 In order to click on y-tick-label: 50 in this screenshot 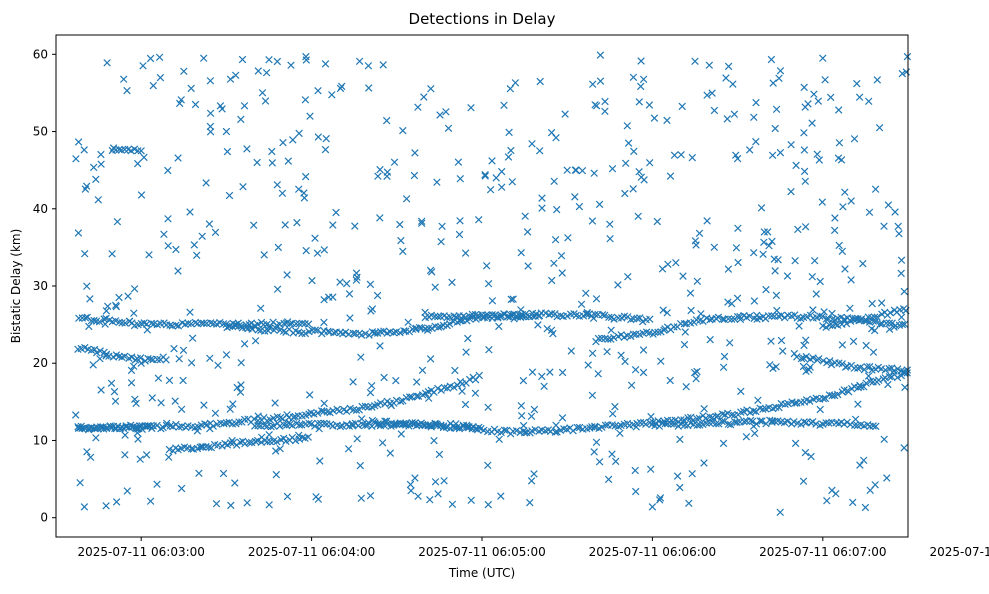, I will do `click(40, 132)`.